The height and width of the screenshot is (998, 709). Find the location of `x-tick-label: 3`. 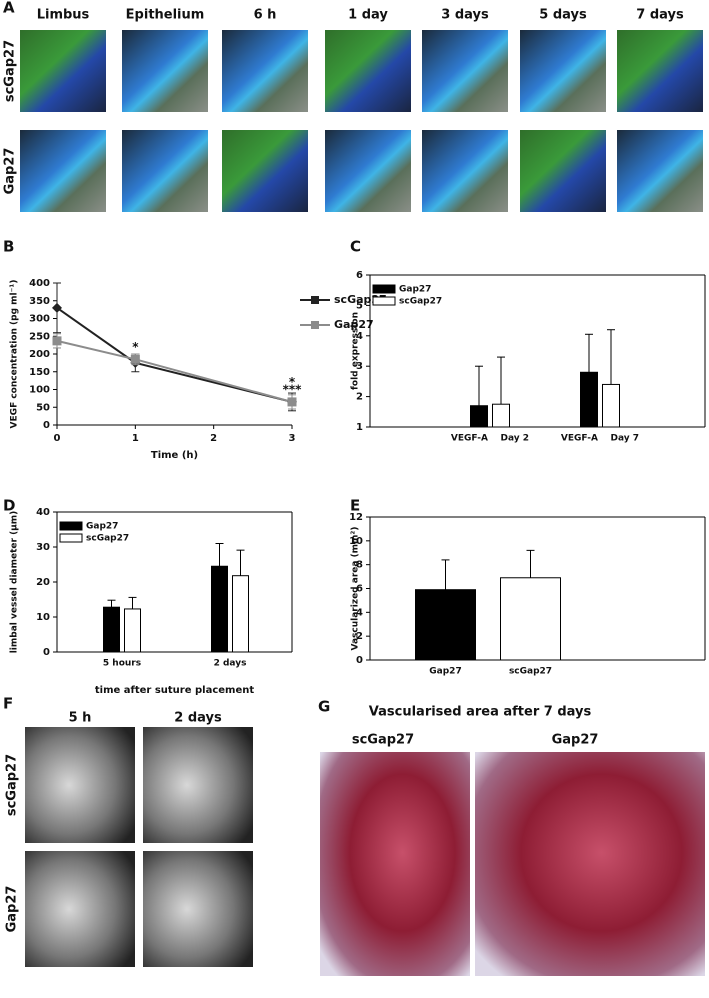

x-tick-label: 3 is located at coordinates (292, 438).